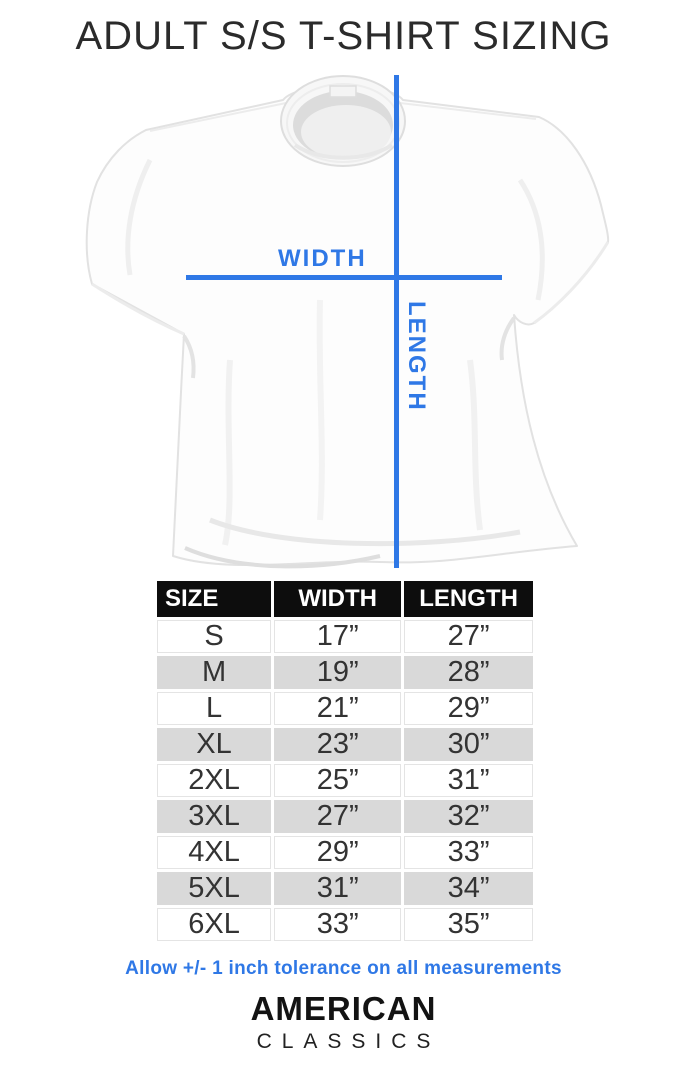 The height and width of the screenshot is (1080, 687). Describe the element at coordinates (214, 599) in the screenshot. I see `header-size: SIZE` at that location.